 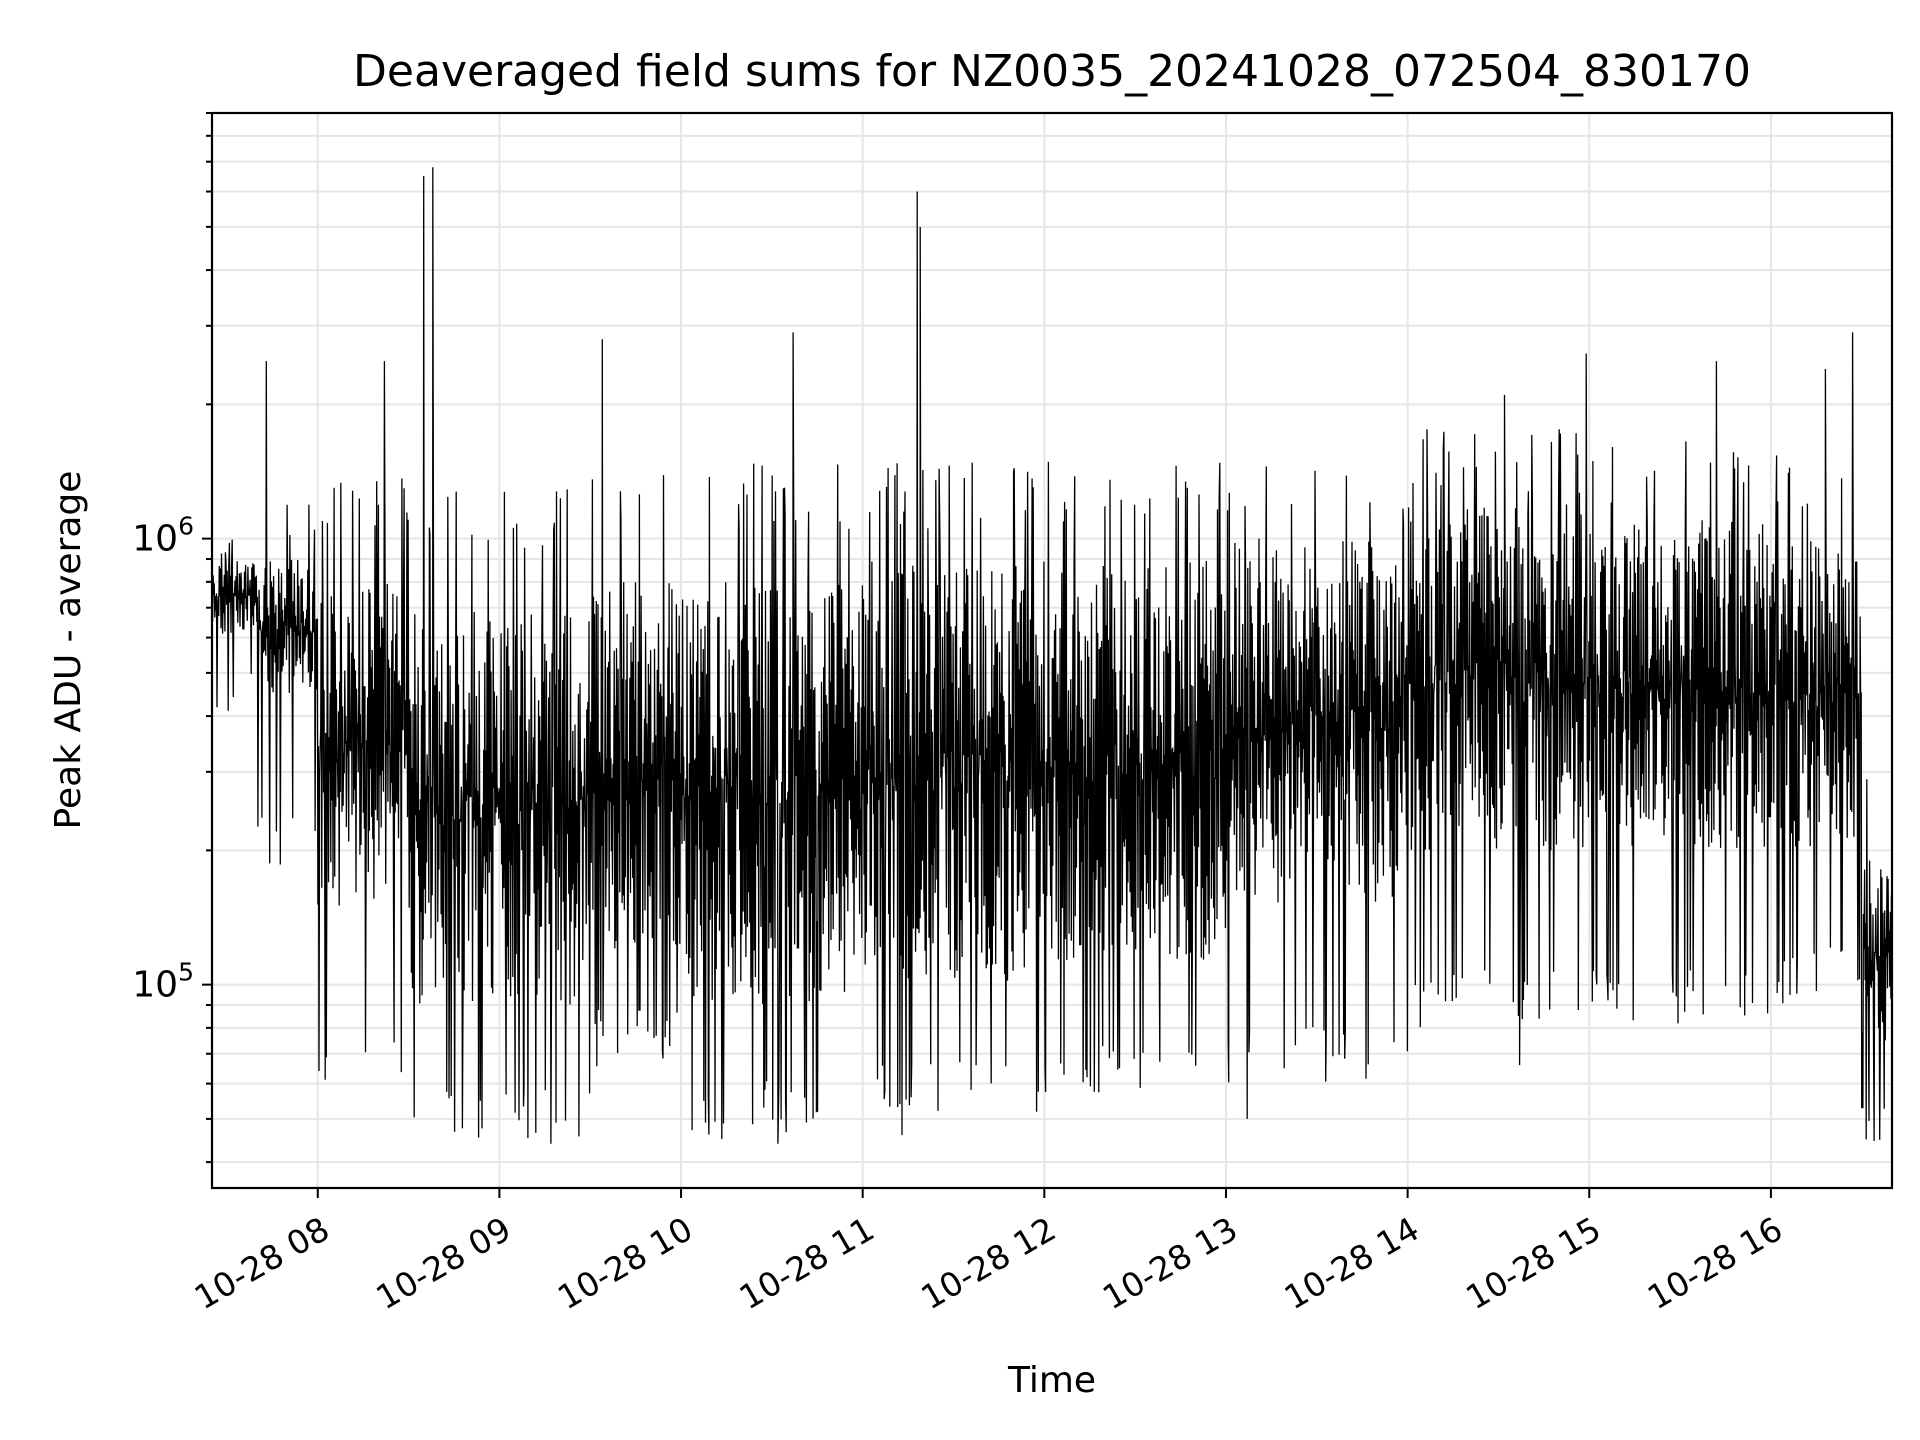 I want to click on x-tick-label: 10-28 13, so click(x=1170, y=1263).